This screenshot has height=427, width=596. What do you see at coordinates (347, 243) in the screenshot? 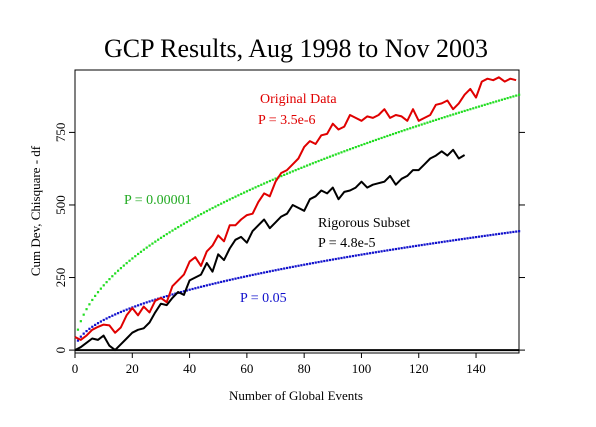
I see `rigorous-subset-pvalue: P = 4.8e-5` at bounding box center [347, 243].